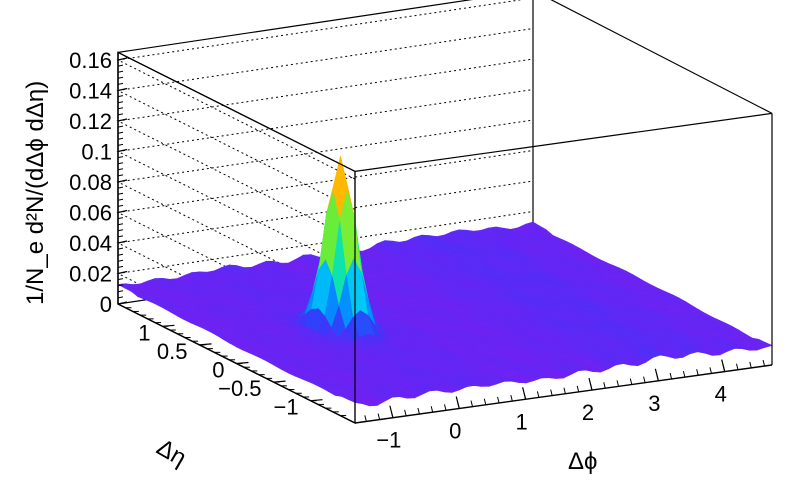  I want to click on z-tick-label: 0.14, so click(90, 91).